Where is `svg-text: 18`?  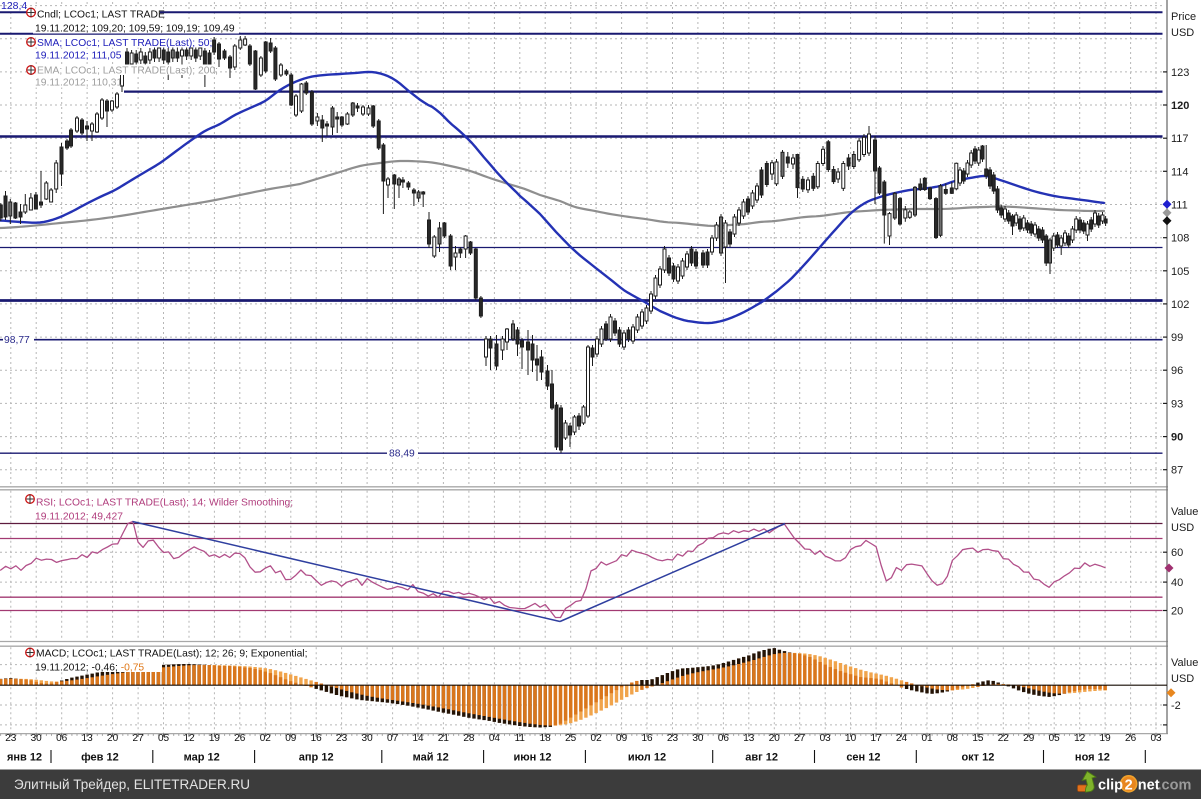 svg-text: 18 is located at coordinates (546, 738).